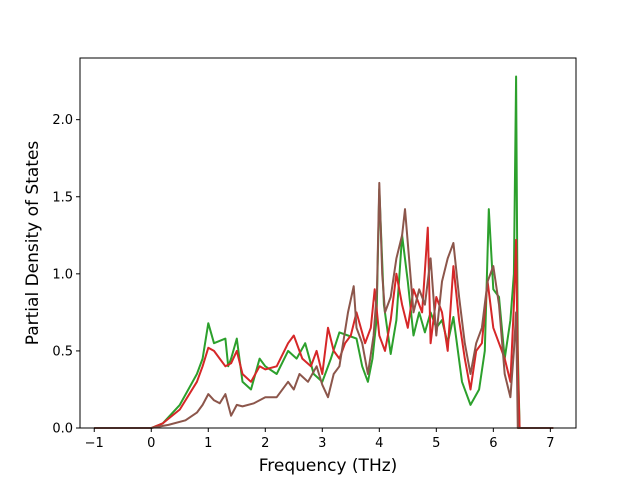 Image resolution: width=640 pixels, height=480 pixels. Describe the element at coordinates (208, 443) in the screenshot. I see `x-tick-label: 1` at that location.